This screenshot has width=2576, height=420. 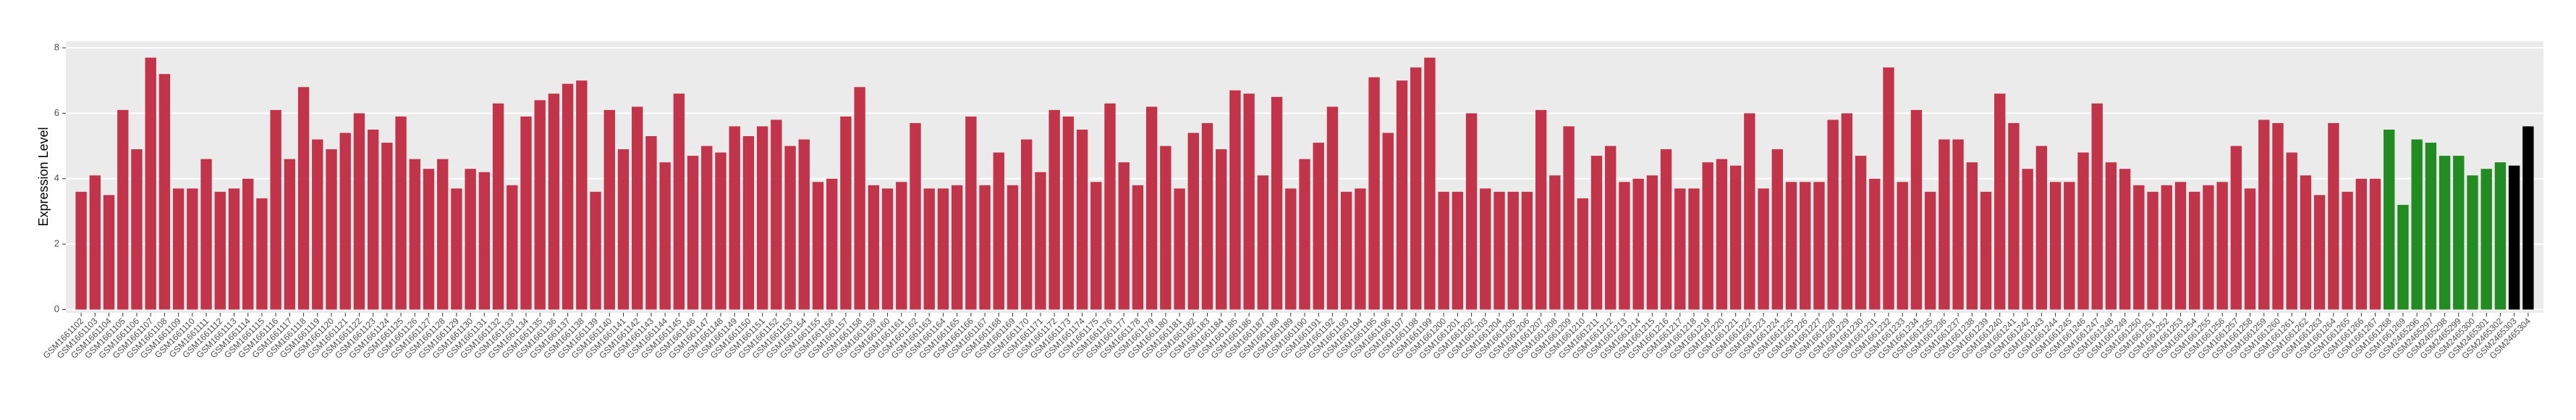 What do you see at coordinates (57, 112) in the screenshot?
I see `y-tick-label: 6` at bounding box center [57, 112].